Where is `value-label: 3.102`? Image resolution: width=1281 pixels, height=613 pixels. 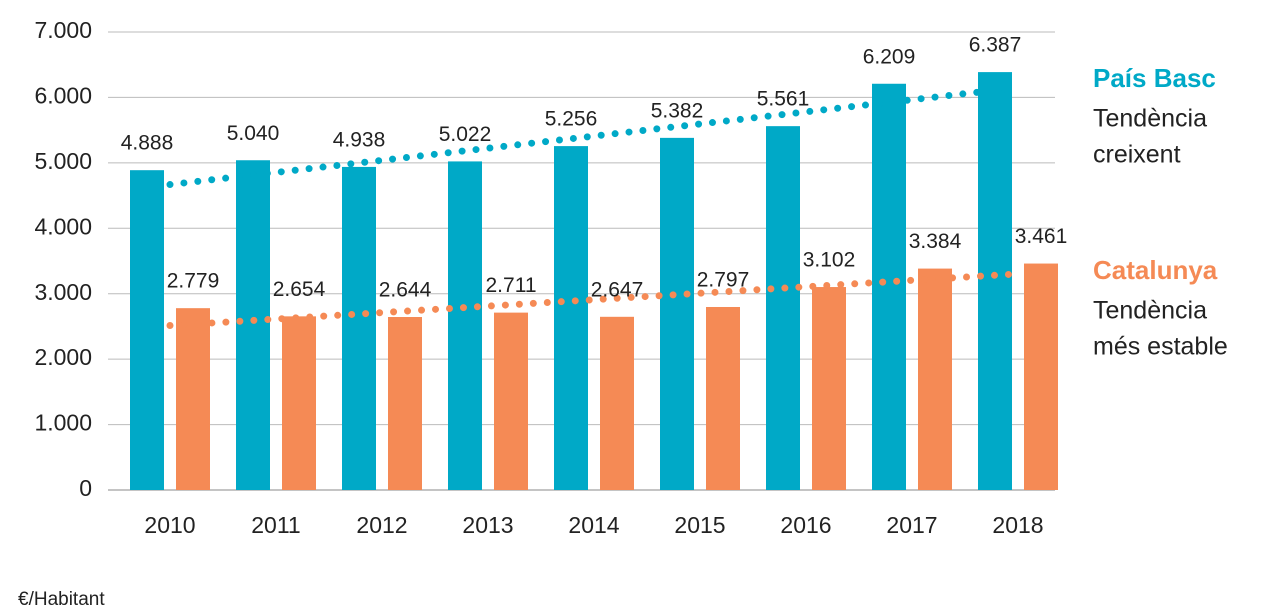 value-label: 3.102 is located at coordinates (829, 260).